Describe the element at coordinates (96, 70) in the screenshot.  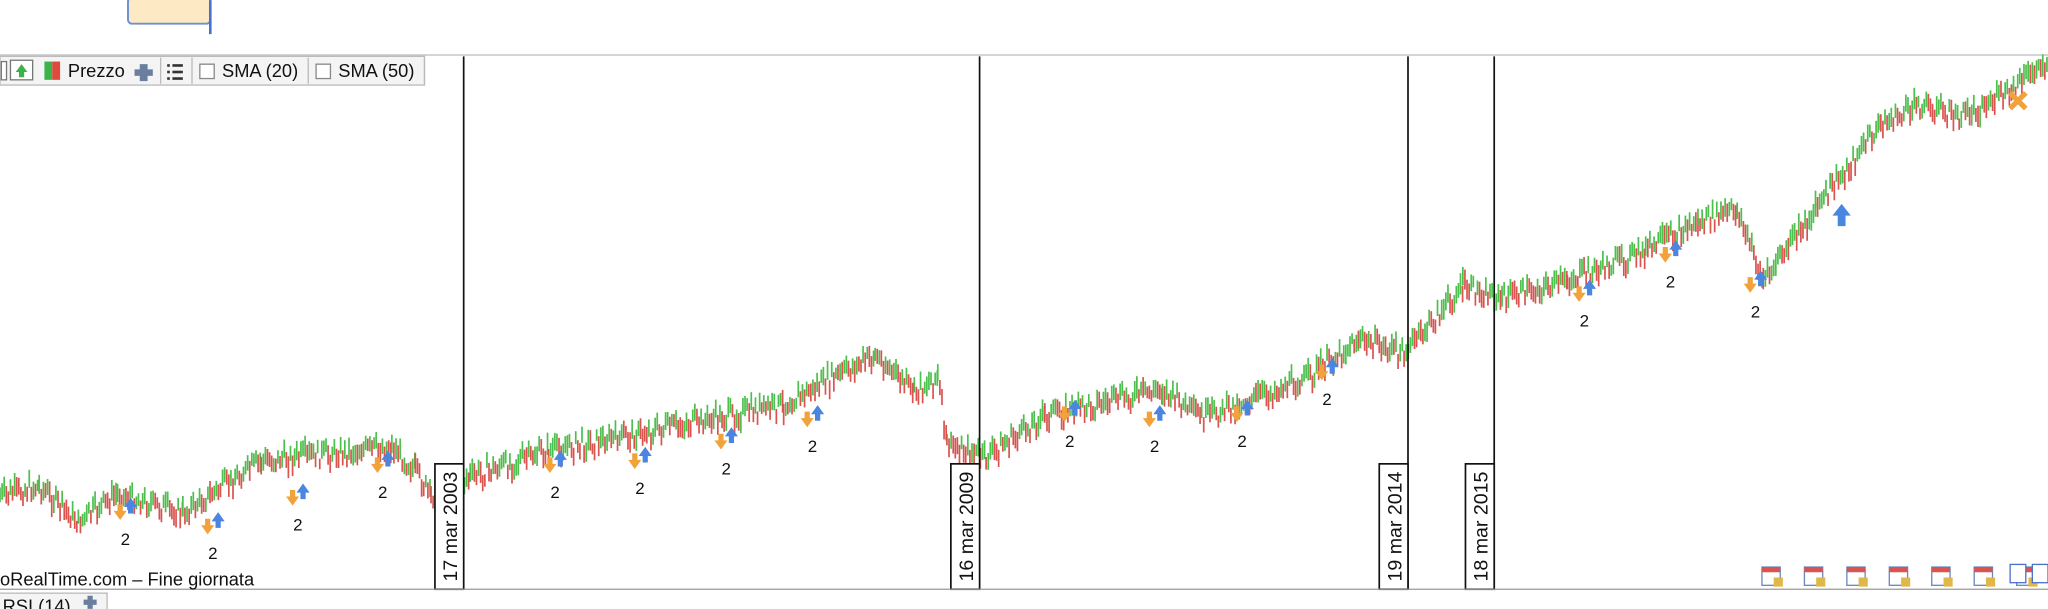
I see `price-label: Prezzo` at that location.